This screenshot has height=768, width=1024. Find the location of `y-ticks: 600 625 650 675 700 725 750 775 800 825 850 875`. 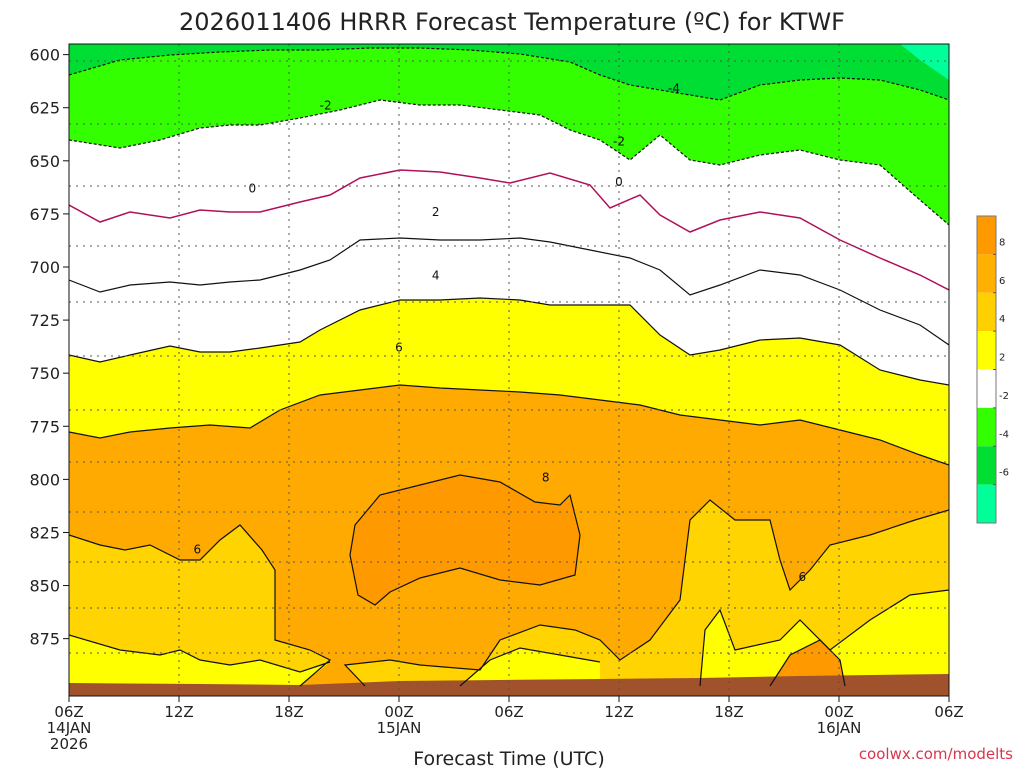

y-ticks: 600 625 650 675 700 725 750 775 800 825 850 875 is located at coordinates (49, 347).